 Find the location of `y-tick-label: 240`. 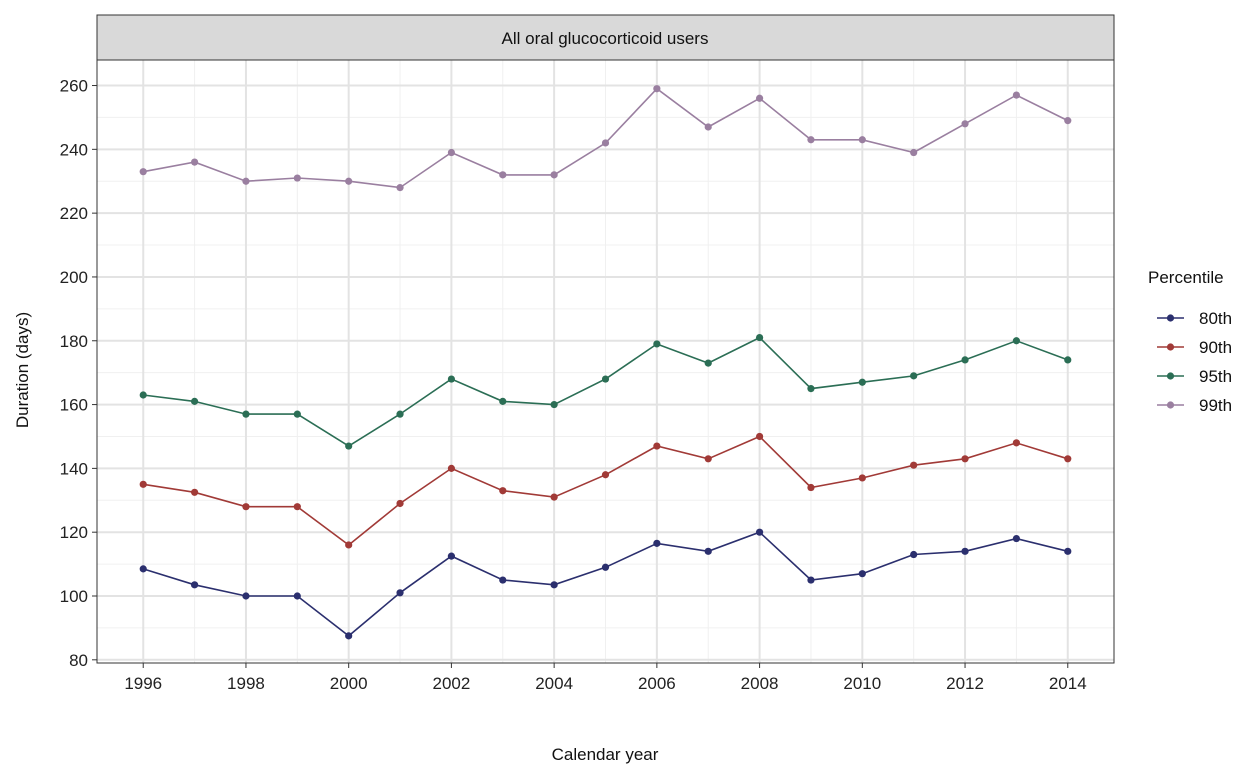

y-tick-label: 240 is located at coordinates (74, 149).